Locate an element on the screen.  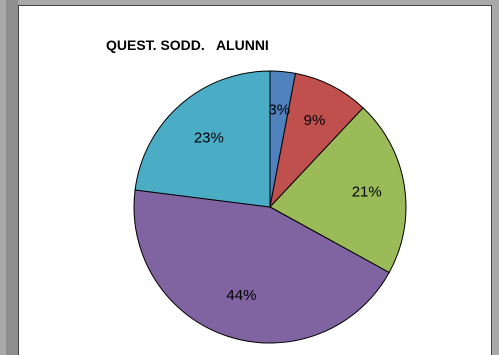
slice-label-3: 21% is located at coordinates (367, 192).